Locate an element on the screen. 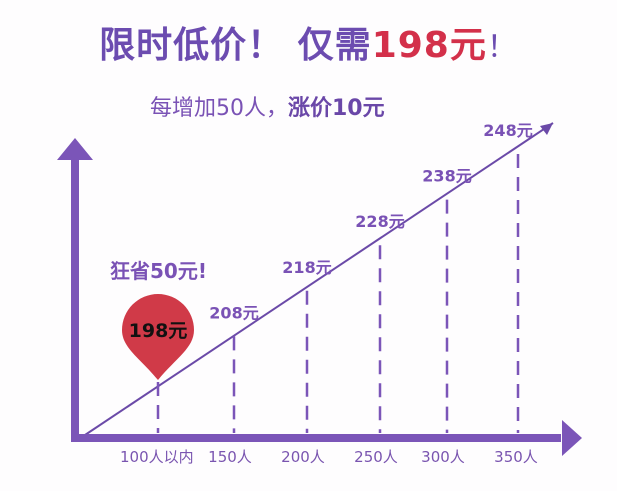  data-label: 218元 is located at coordinates (306, 267).